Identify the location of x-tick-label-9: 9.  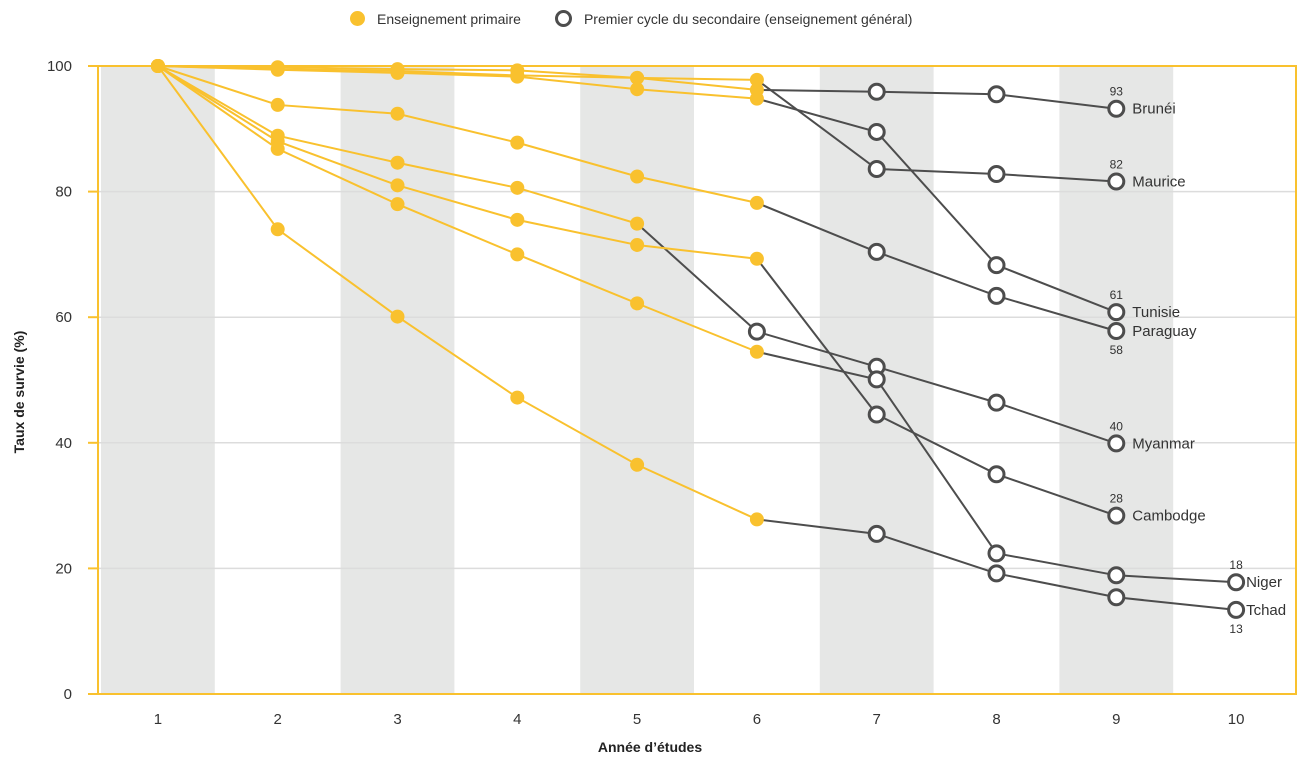
(1116, 719).